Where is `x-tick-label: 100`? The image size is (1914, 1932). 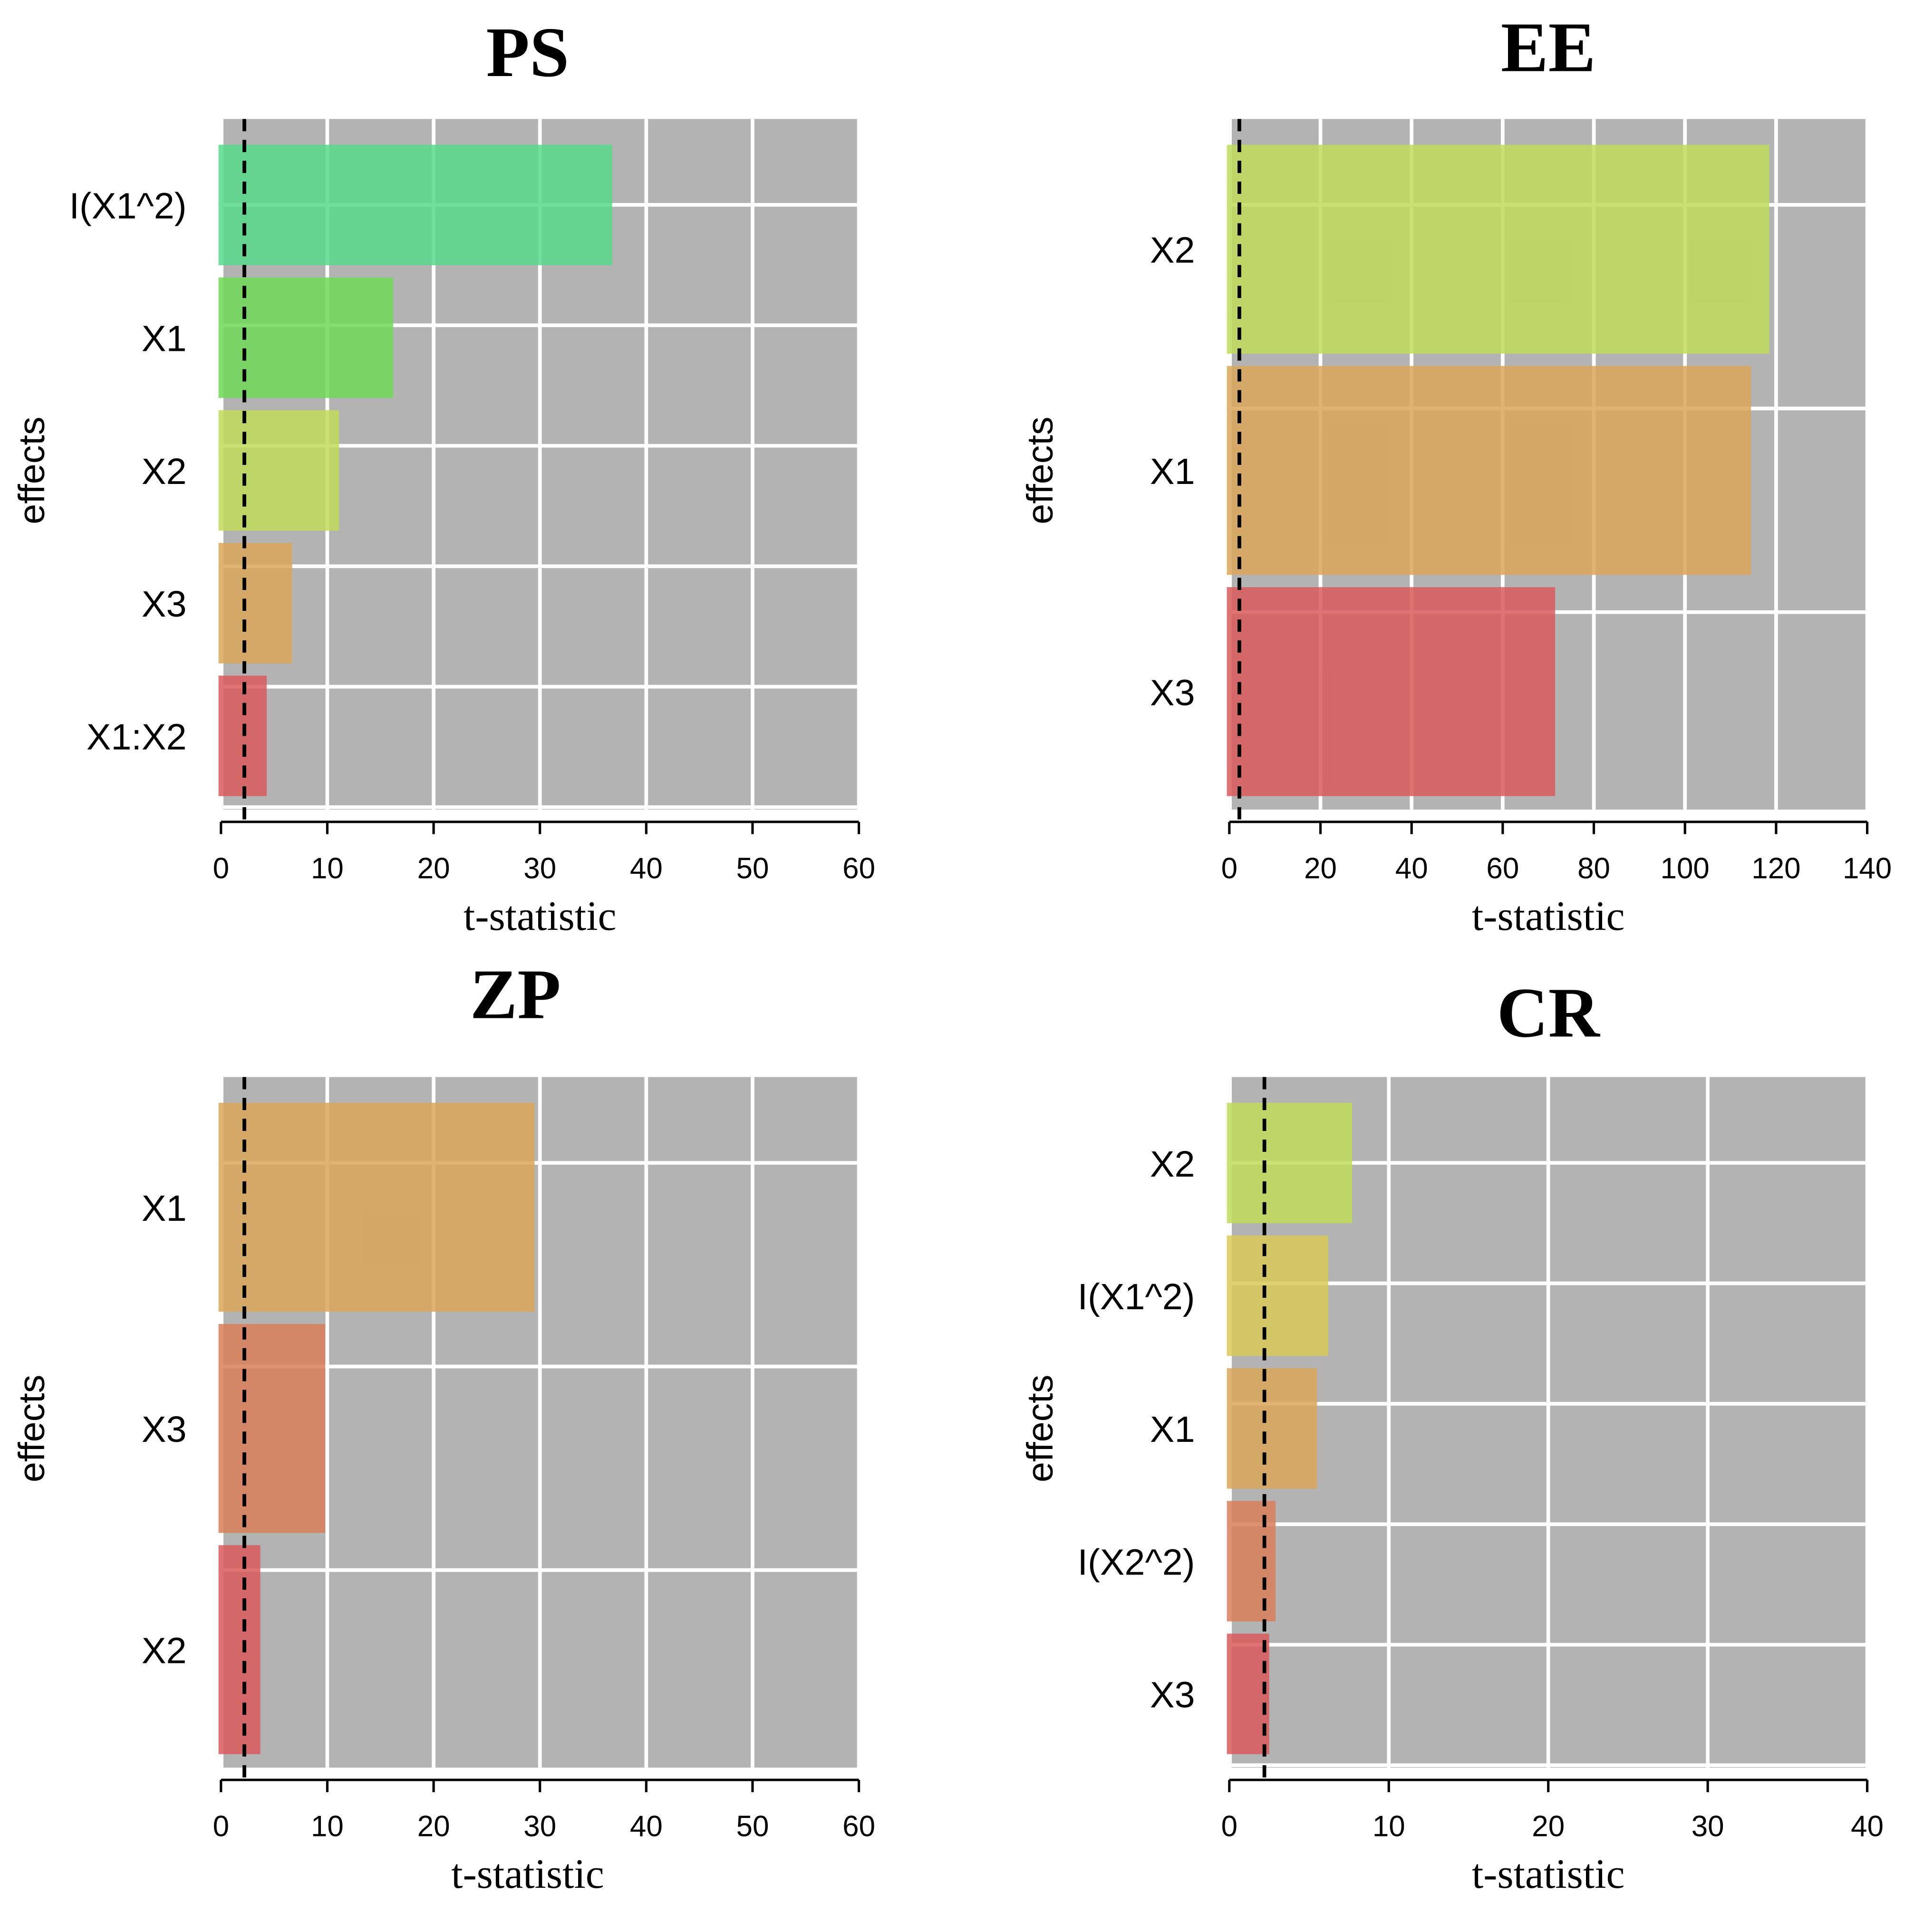 x-tick-label: 100 is located at coordinates (1685, 868).